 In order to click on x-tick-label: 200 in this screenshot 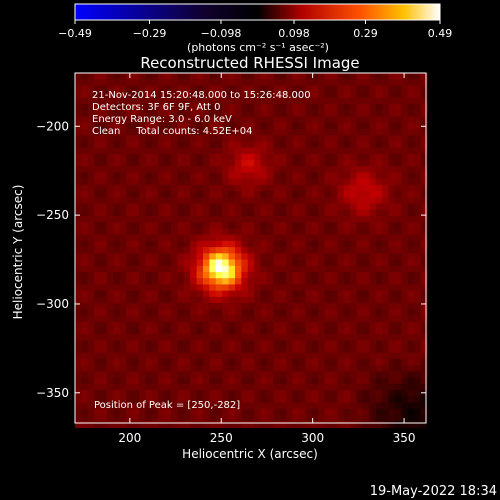, I will do `click(129, 438)`.